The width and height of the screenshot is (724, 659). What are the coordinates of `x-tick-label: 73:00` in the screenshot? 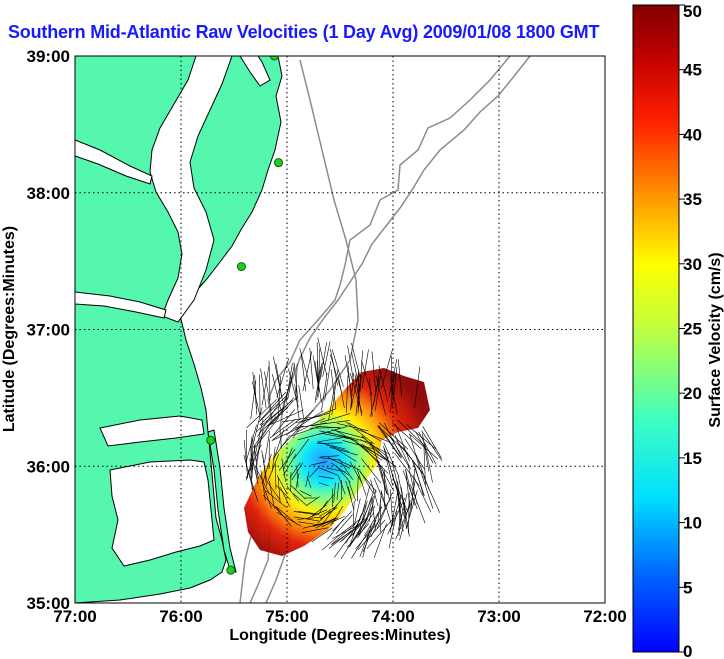 It's located at (498, 616).